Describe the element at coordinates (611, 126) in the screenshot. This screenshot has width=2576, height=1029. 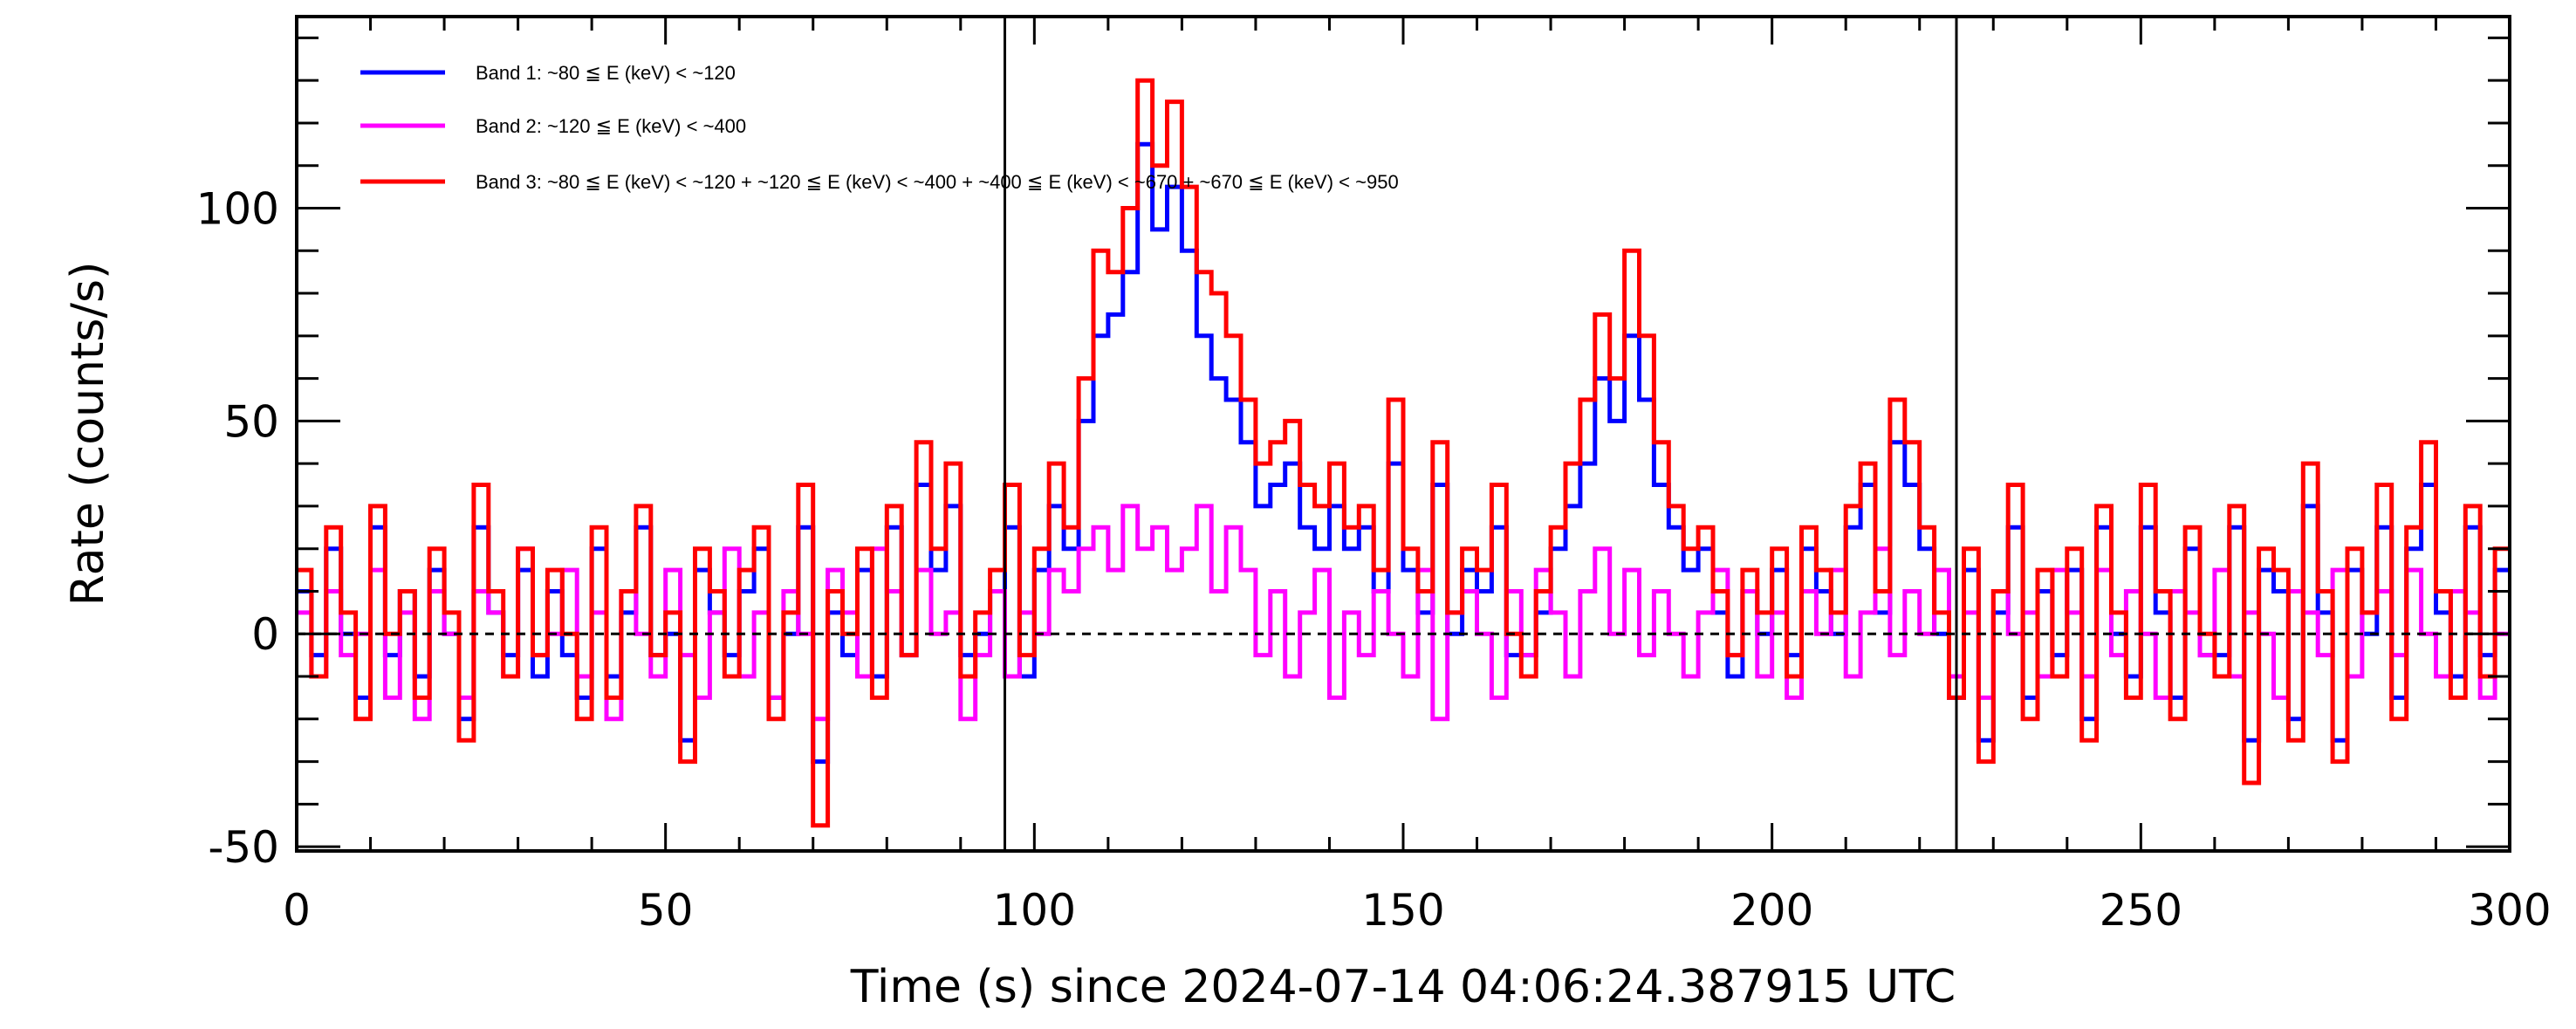
I see `legend-label-band-2: Band 2: ~120 ≦ E (keV) < ~400` at that location.